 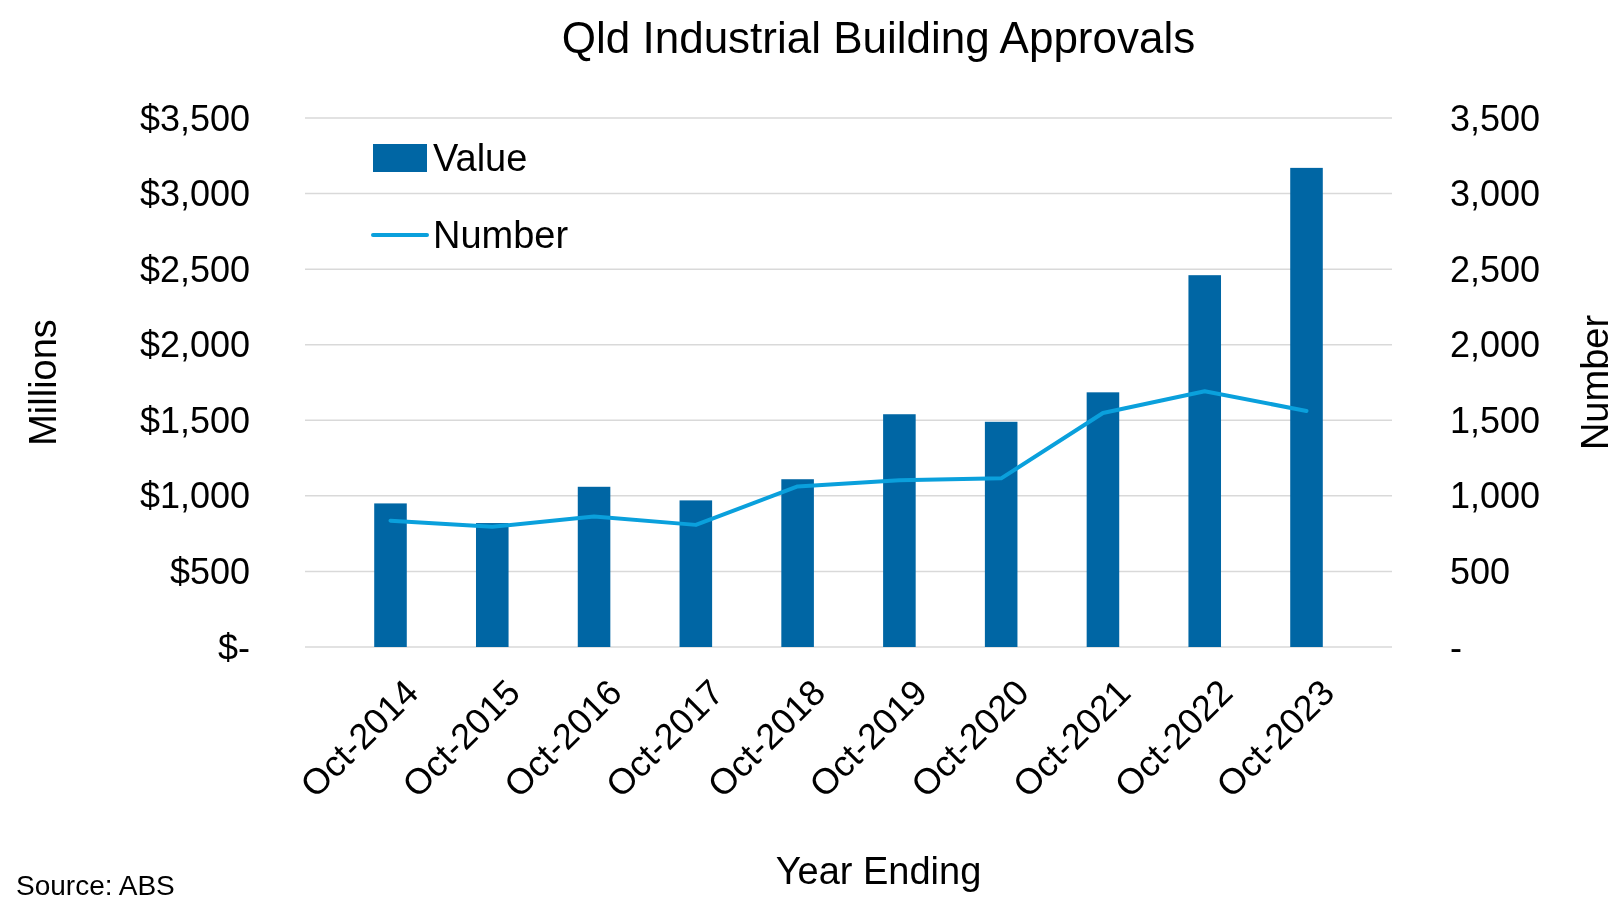 I want to click on y2-tick-label: 1,500, so click(x=1495, y=420).